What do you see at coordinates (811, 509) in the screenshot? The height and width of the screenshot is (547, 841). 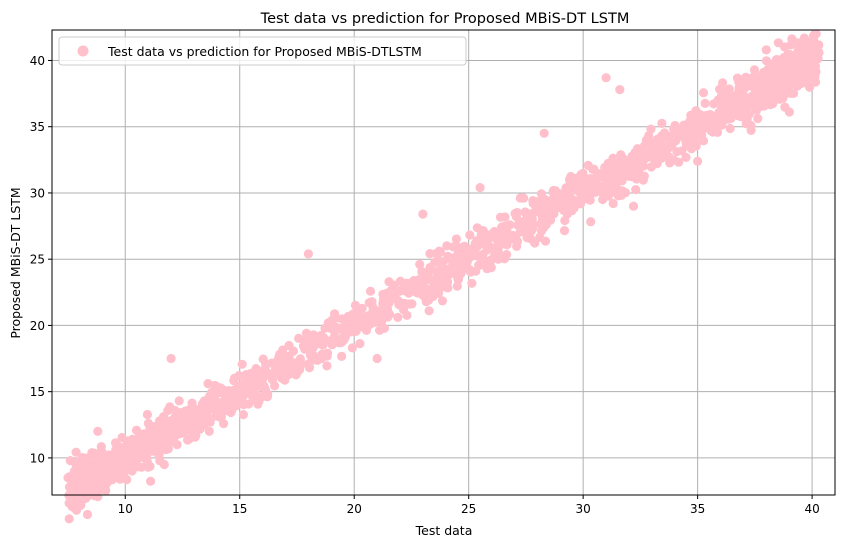 I see `x-tick-label: 40` at bounding box center [811, 509].